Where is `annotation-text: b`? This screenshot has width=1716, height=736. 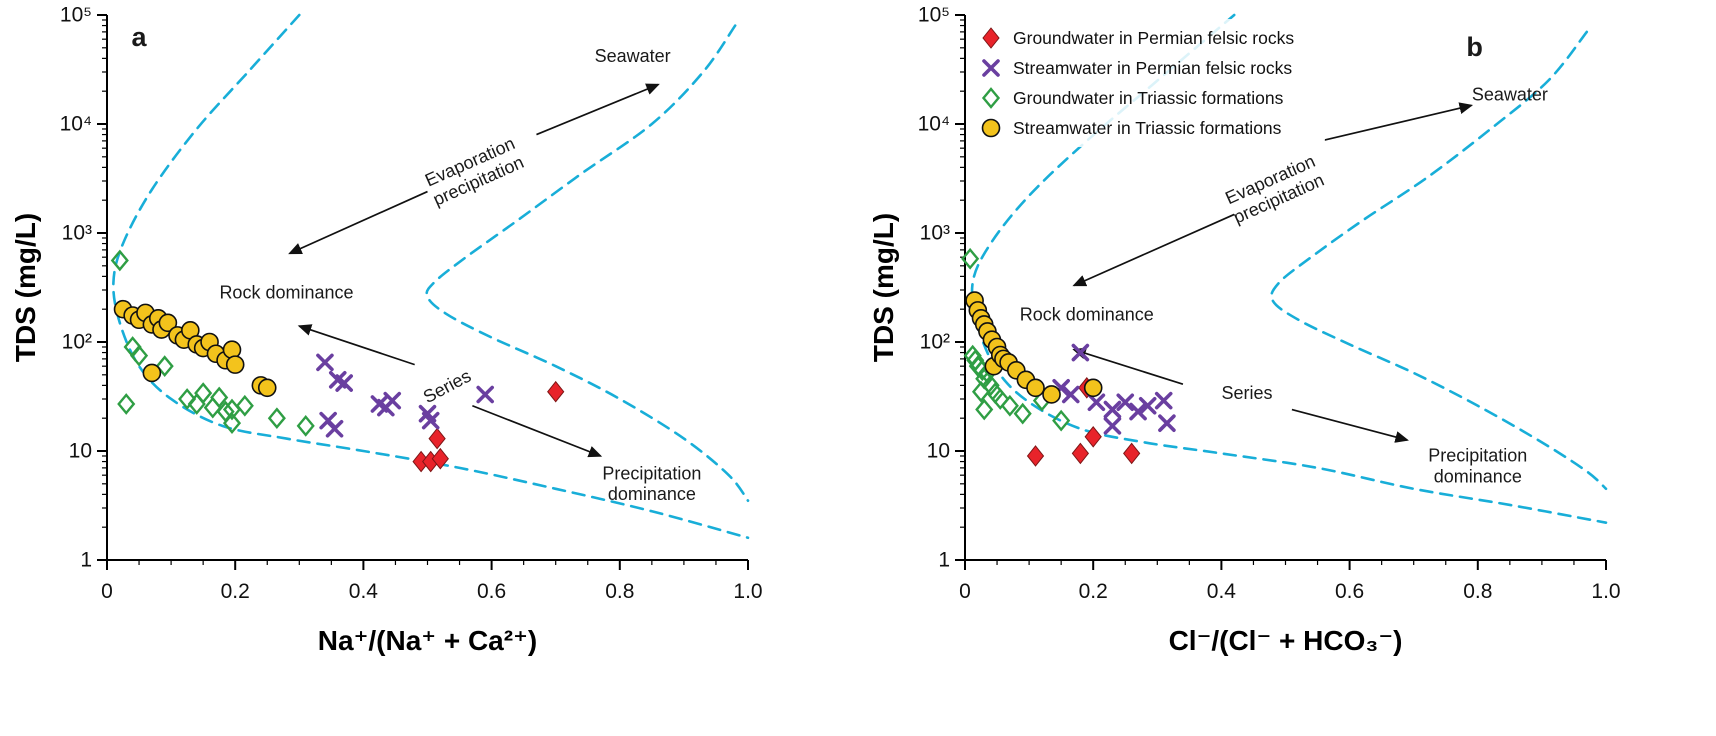 annotation-text: b is located at coordinates (1474, 47).